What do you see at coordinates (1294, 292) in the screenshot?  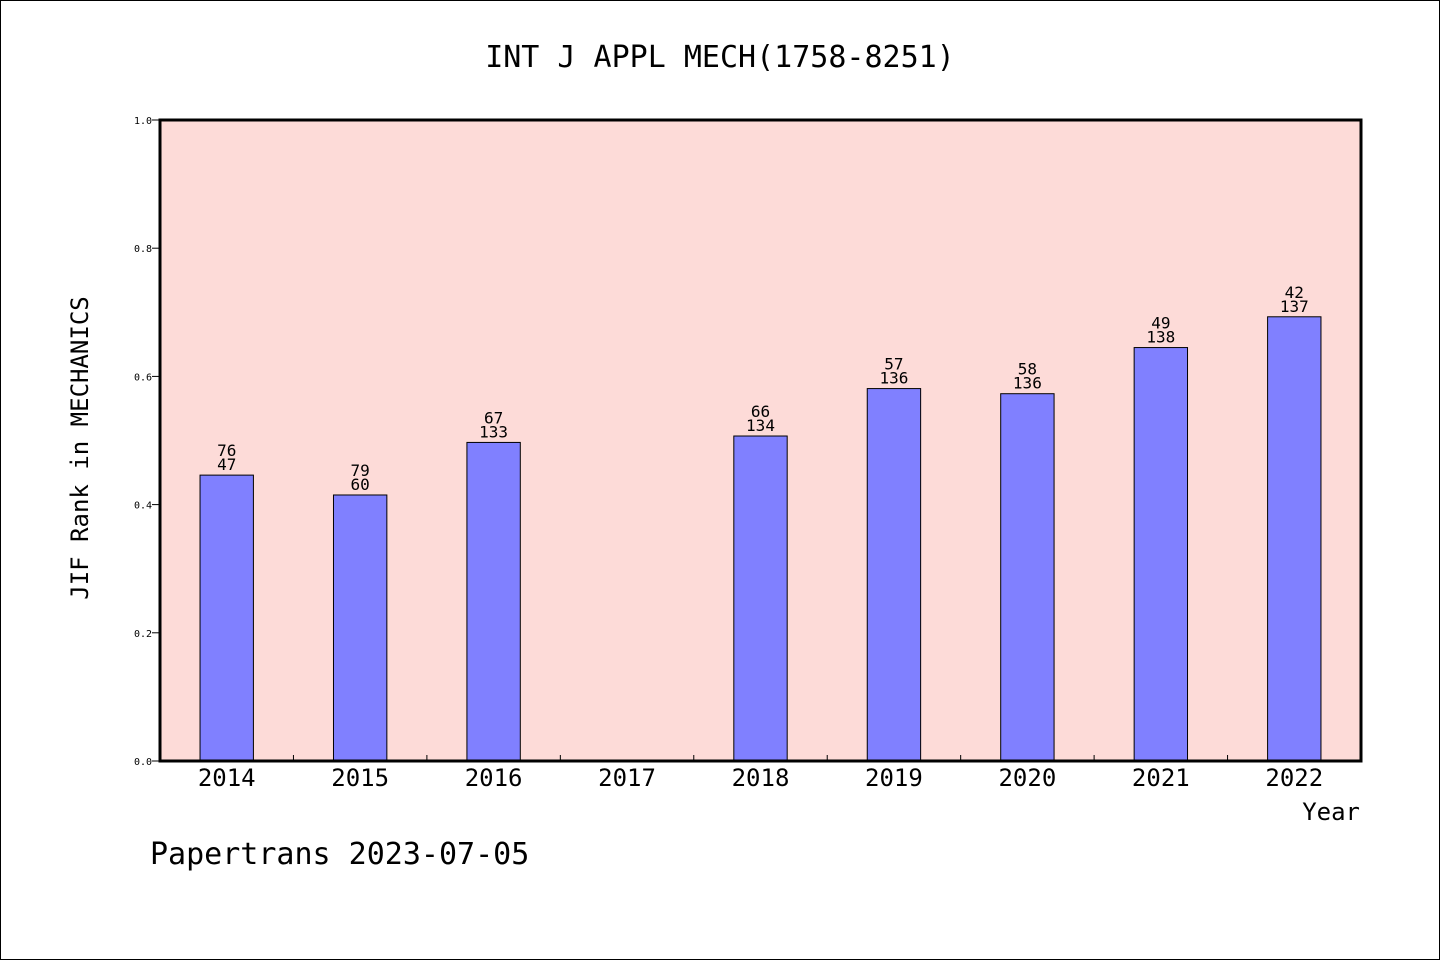 I see `bar-rank-label: 42` at bounding box center [1294, 292].